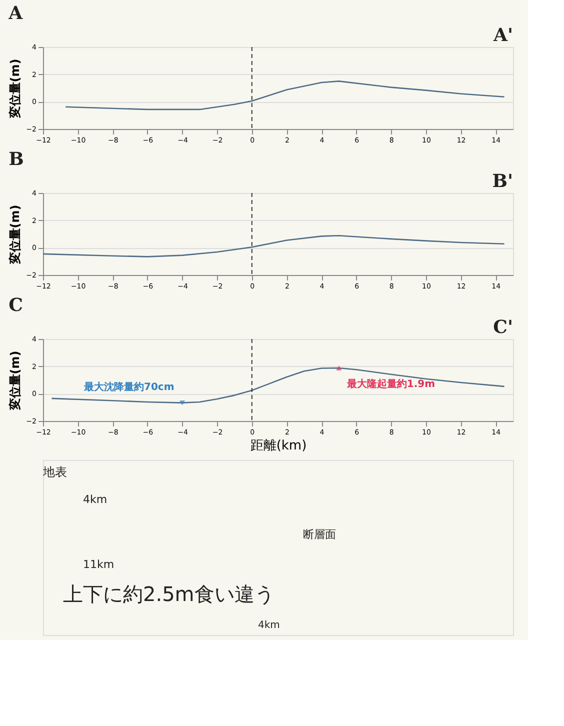 This screenshot has width=564, height=726. I want to click on chart-title: C, so click(16, 305).